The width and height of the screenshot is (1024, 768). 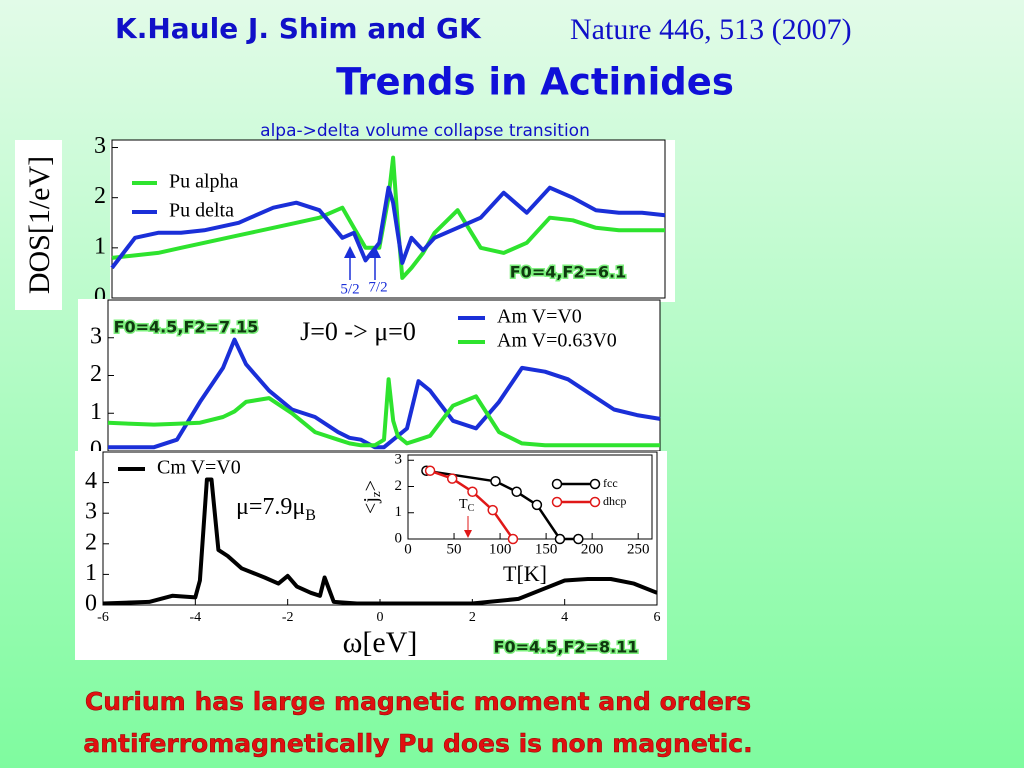 I want to click on x-tick-label: 50, so click(x=454, y=549).